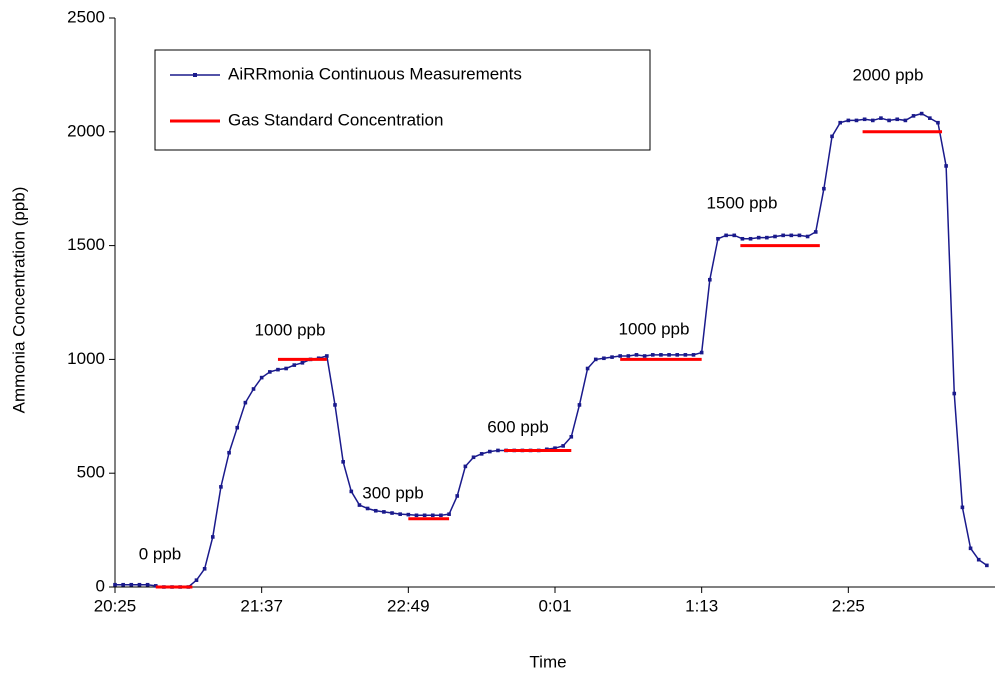 The image size is (998, 679). What do you see at coordinates (100, 585) in the screenshot?
I see `y-tick-label: 0` at bounding box center [100, 585].